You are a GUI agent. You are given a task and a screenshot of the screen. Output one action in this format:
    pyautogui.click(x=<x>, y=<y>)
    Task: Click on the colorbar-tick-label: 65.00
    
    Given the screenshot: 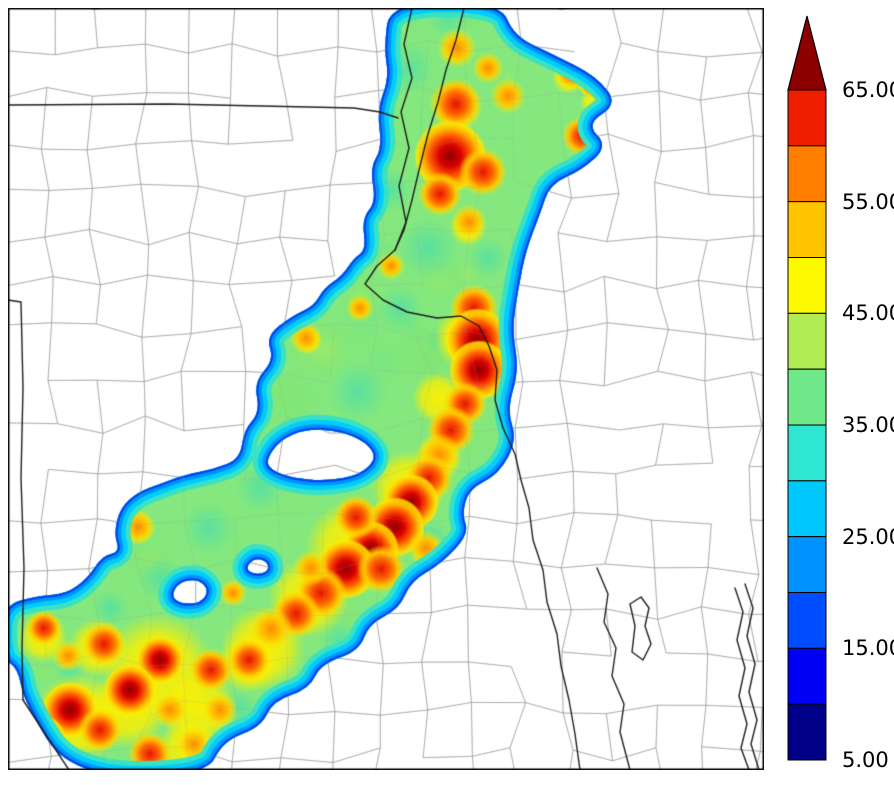 What is the action you would take?
    pyautogui.click(x=868, y=90)
    